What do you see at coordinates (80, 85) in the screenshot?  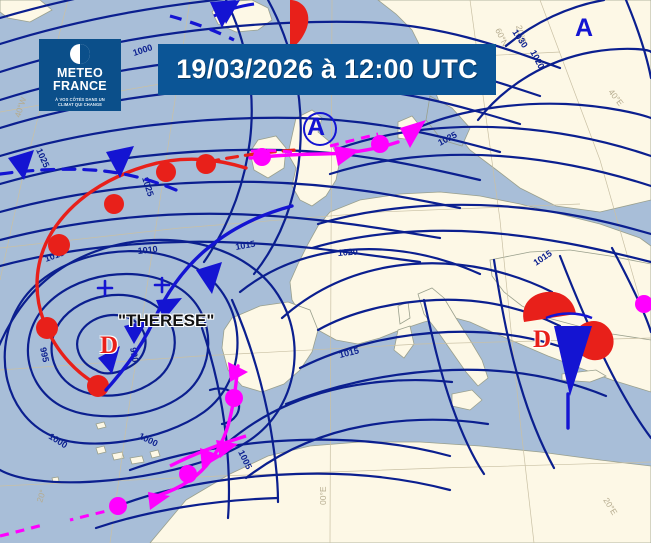 I see `logo-line-2: FRANCE` at bounding box center [80, 85].